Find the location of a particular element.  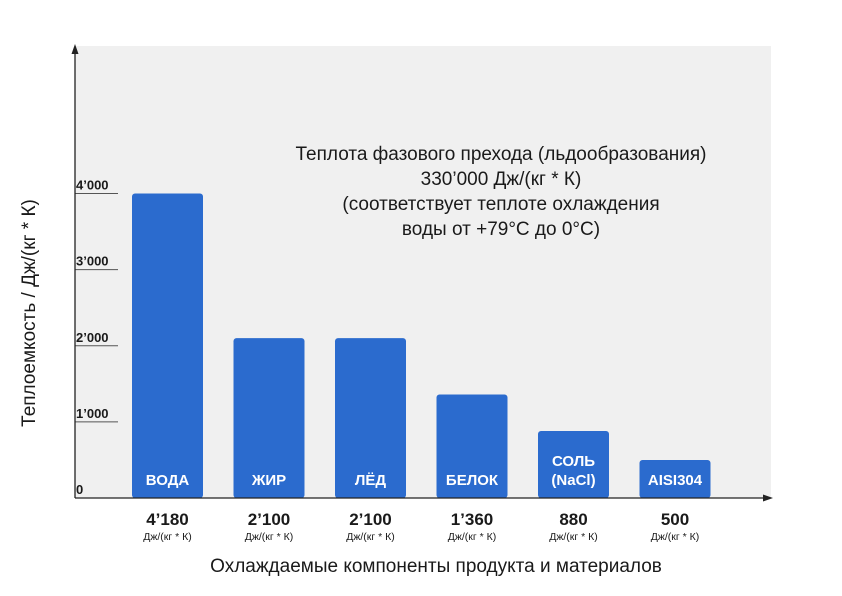

bar-category-label: AISI304 is located at coordinates (675, 480).